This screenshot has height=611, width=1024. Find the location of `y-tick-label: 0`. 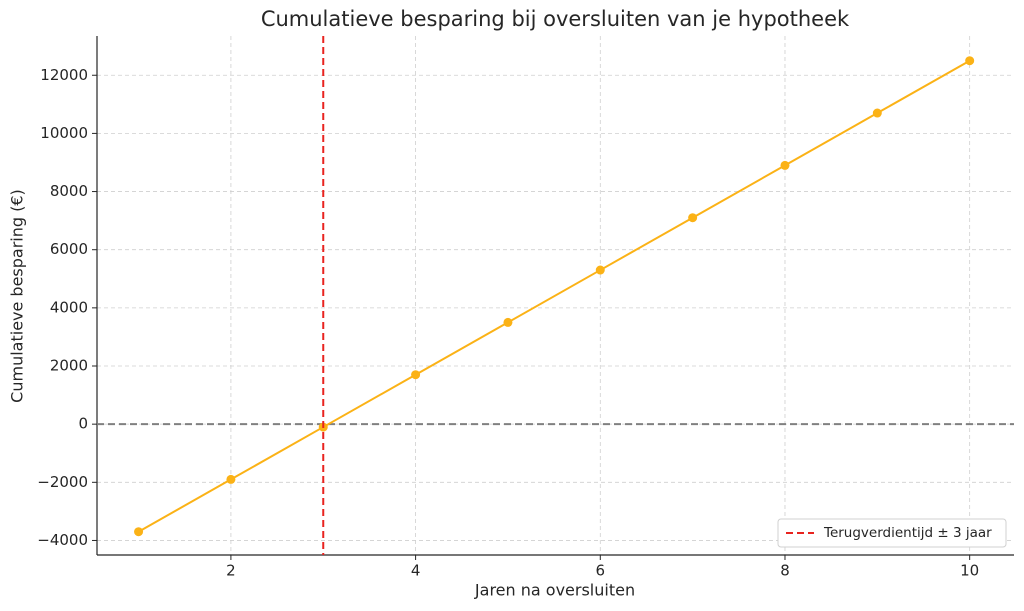

y-tick-label: 0 is located at coordinates (83, 424).